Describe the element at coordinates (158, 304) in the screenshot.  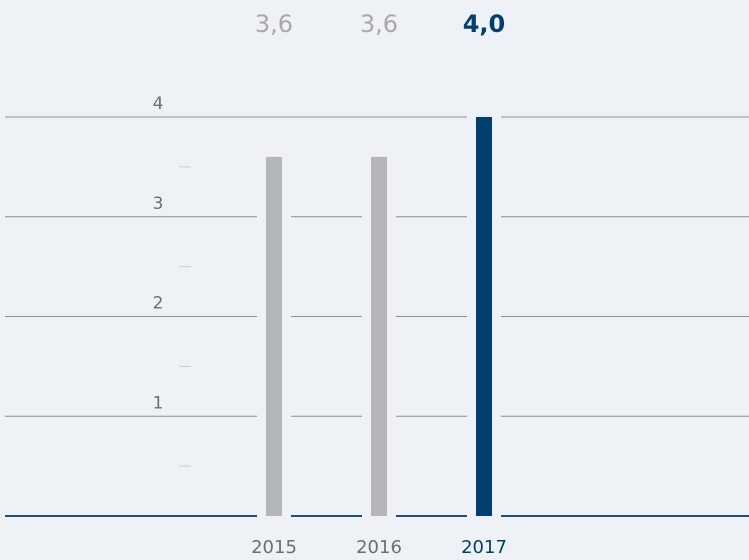
I see `y-tick-label: 2` at that location.